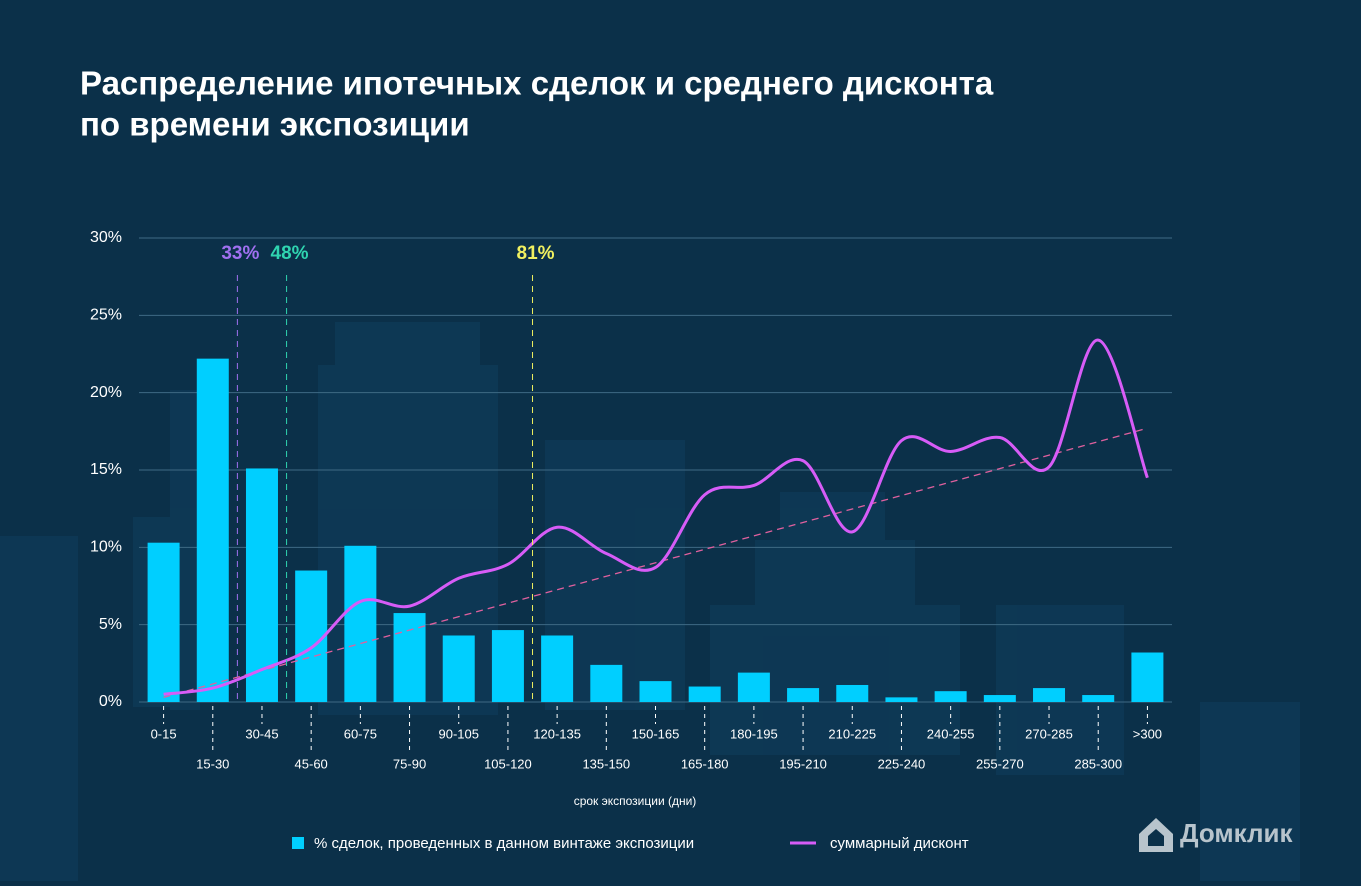 The height and width of the screenshot is (886, 1361). I want to click on x-tick-label: 75-90, so click(409, 763).